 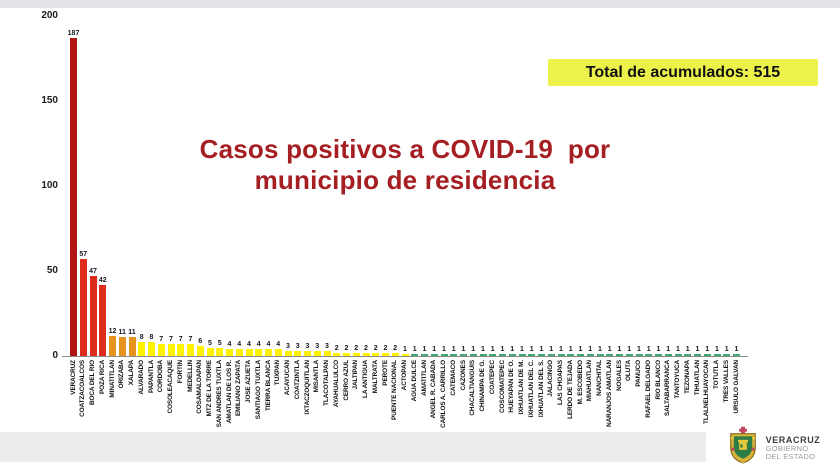 What do you see at coordinates (239, 388) in the screenshot?
I see `x-axis-label: EMILIANO ZAPATA` at bounding box center [239, 388].